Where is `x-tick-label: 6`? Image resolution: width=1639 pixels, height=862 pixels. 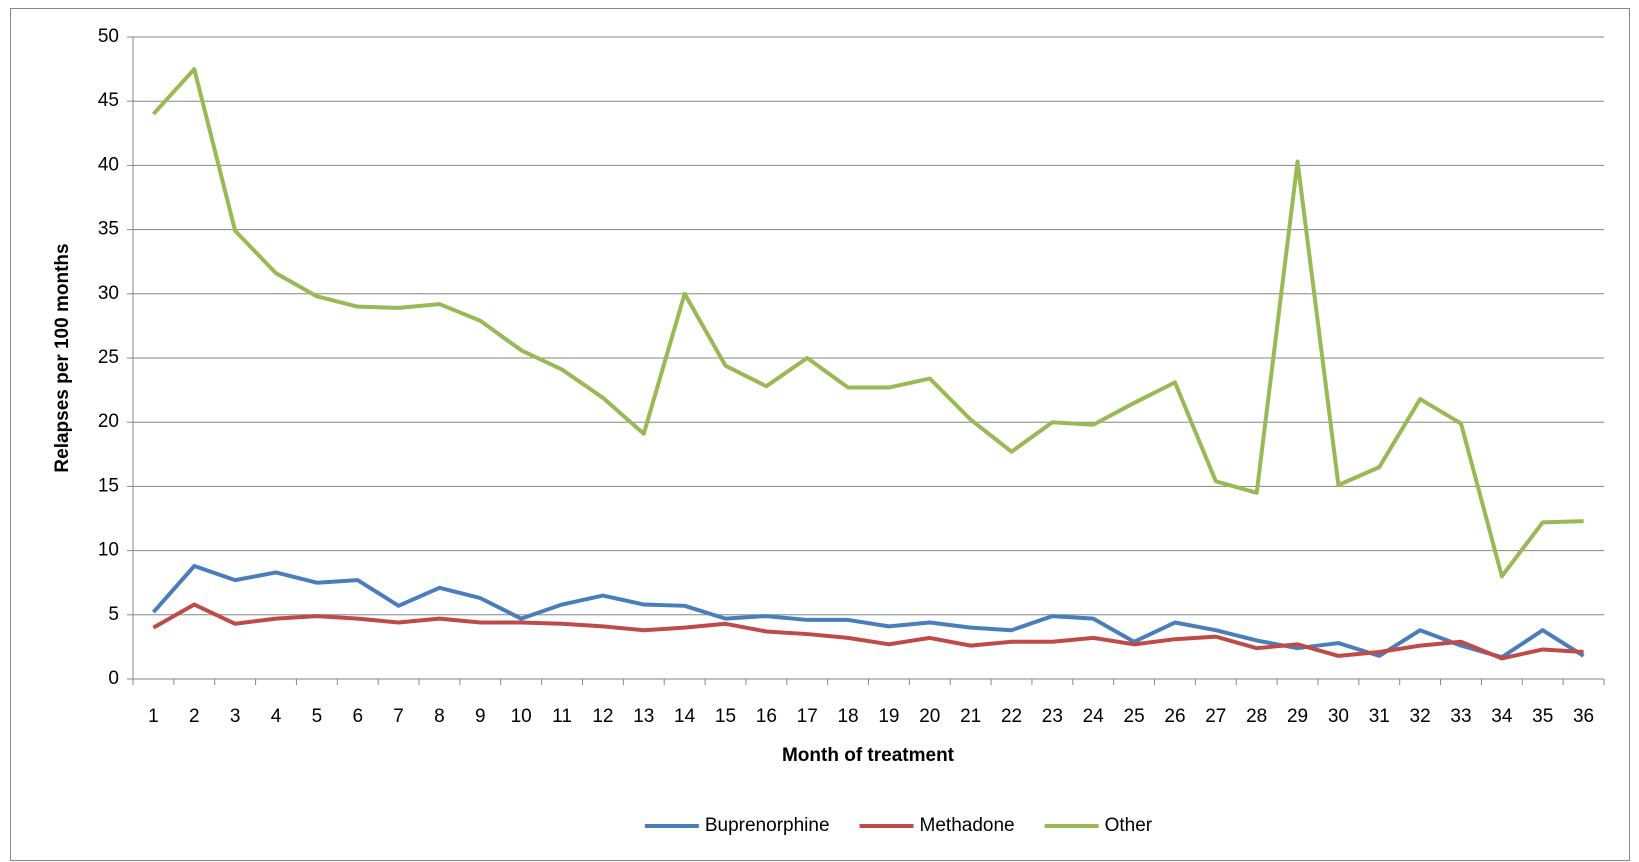
x-tick-label: 6 is located at coordinates (357, 716).